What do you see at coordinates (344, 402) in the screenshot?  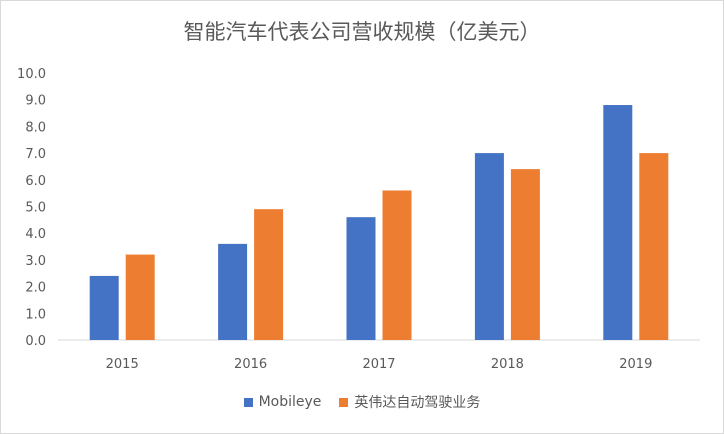 I see `legend-swatch-nvidia` at bounding box center [344, 402].